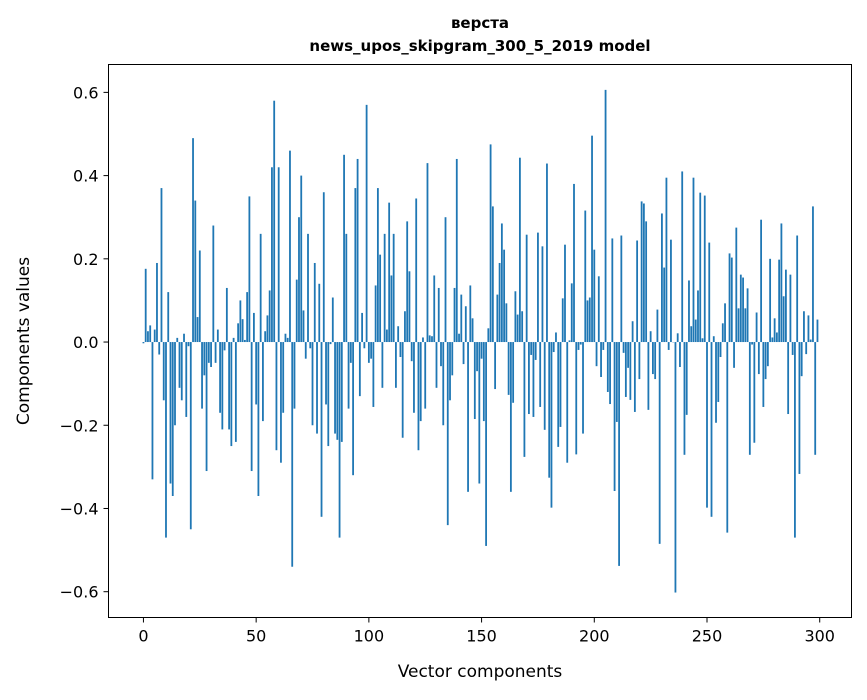 The image size is (867, 700). Describe the element at coordinates (479, 46) in the screenshot. I see `chart-title-line-2: news_upos_skipgram_300_5_2019 model` at that location.